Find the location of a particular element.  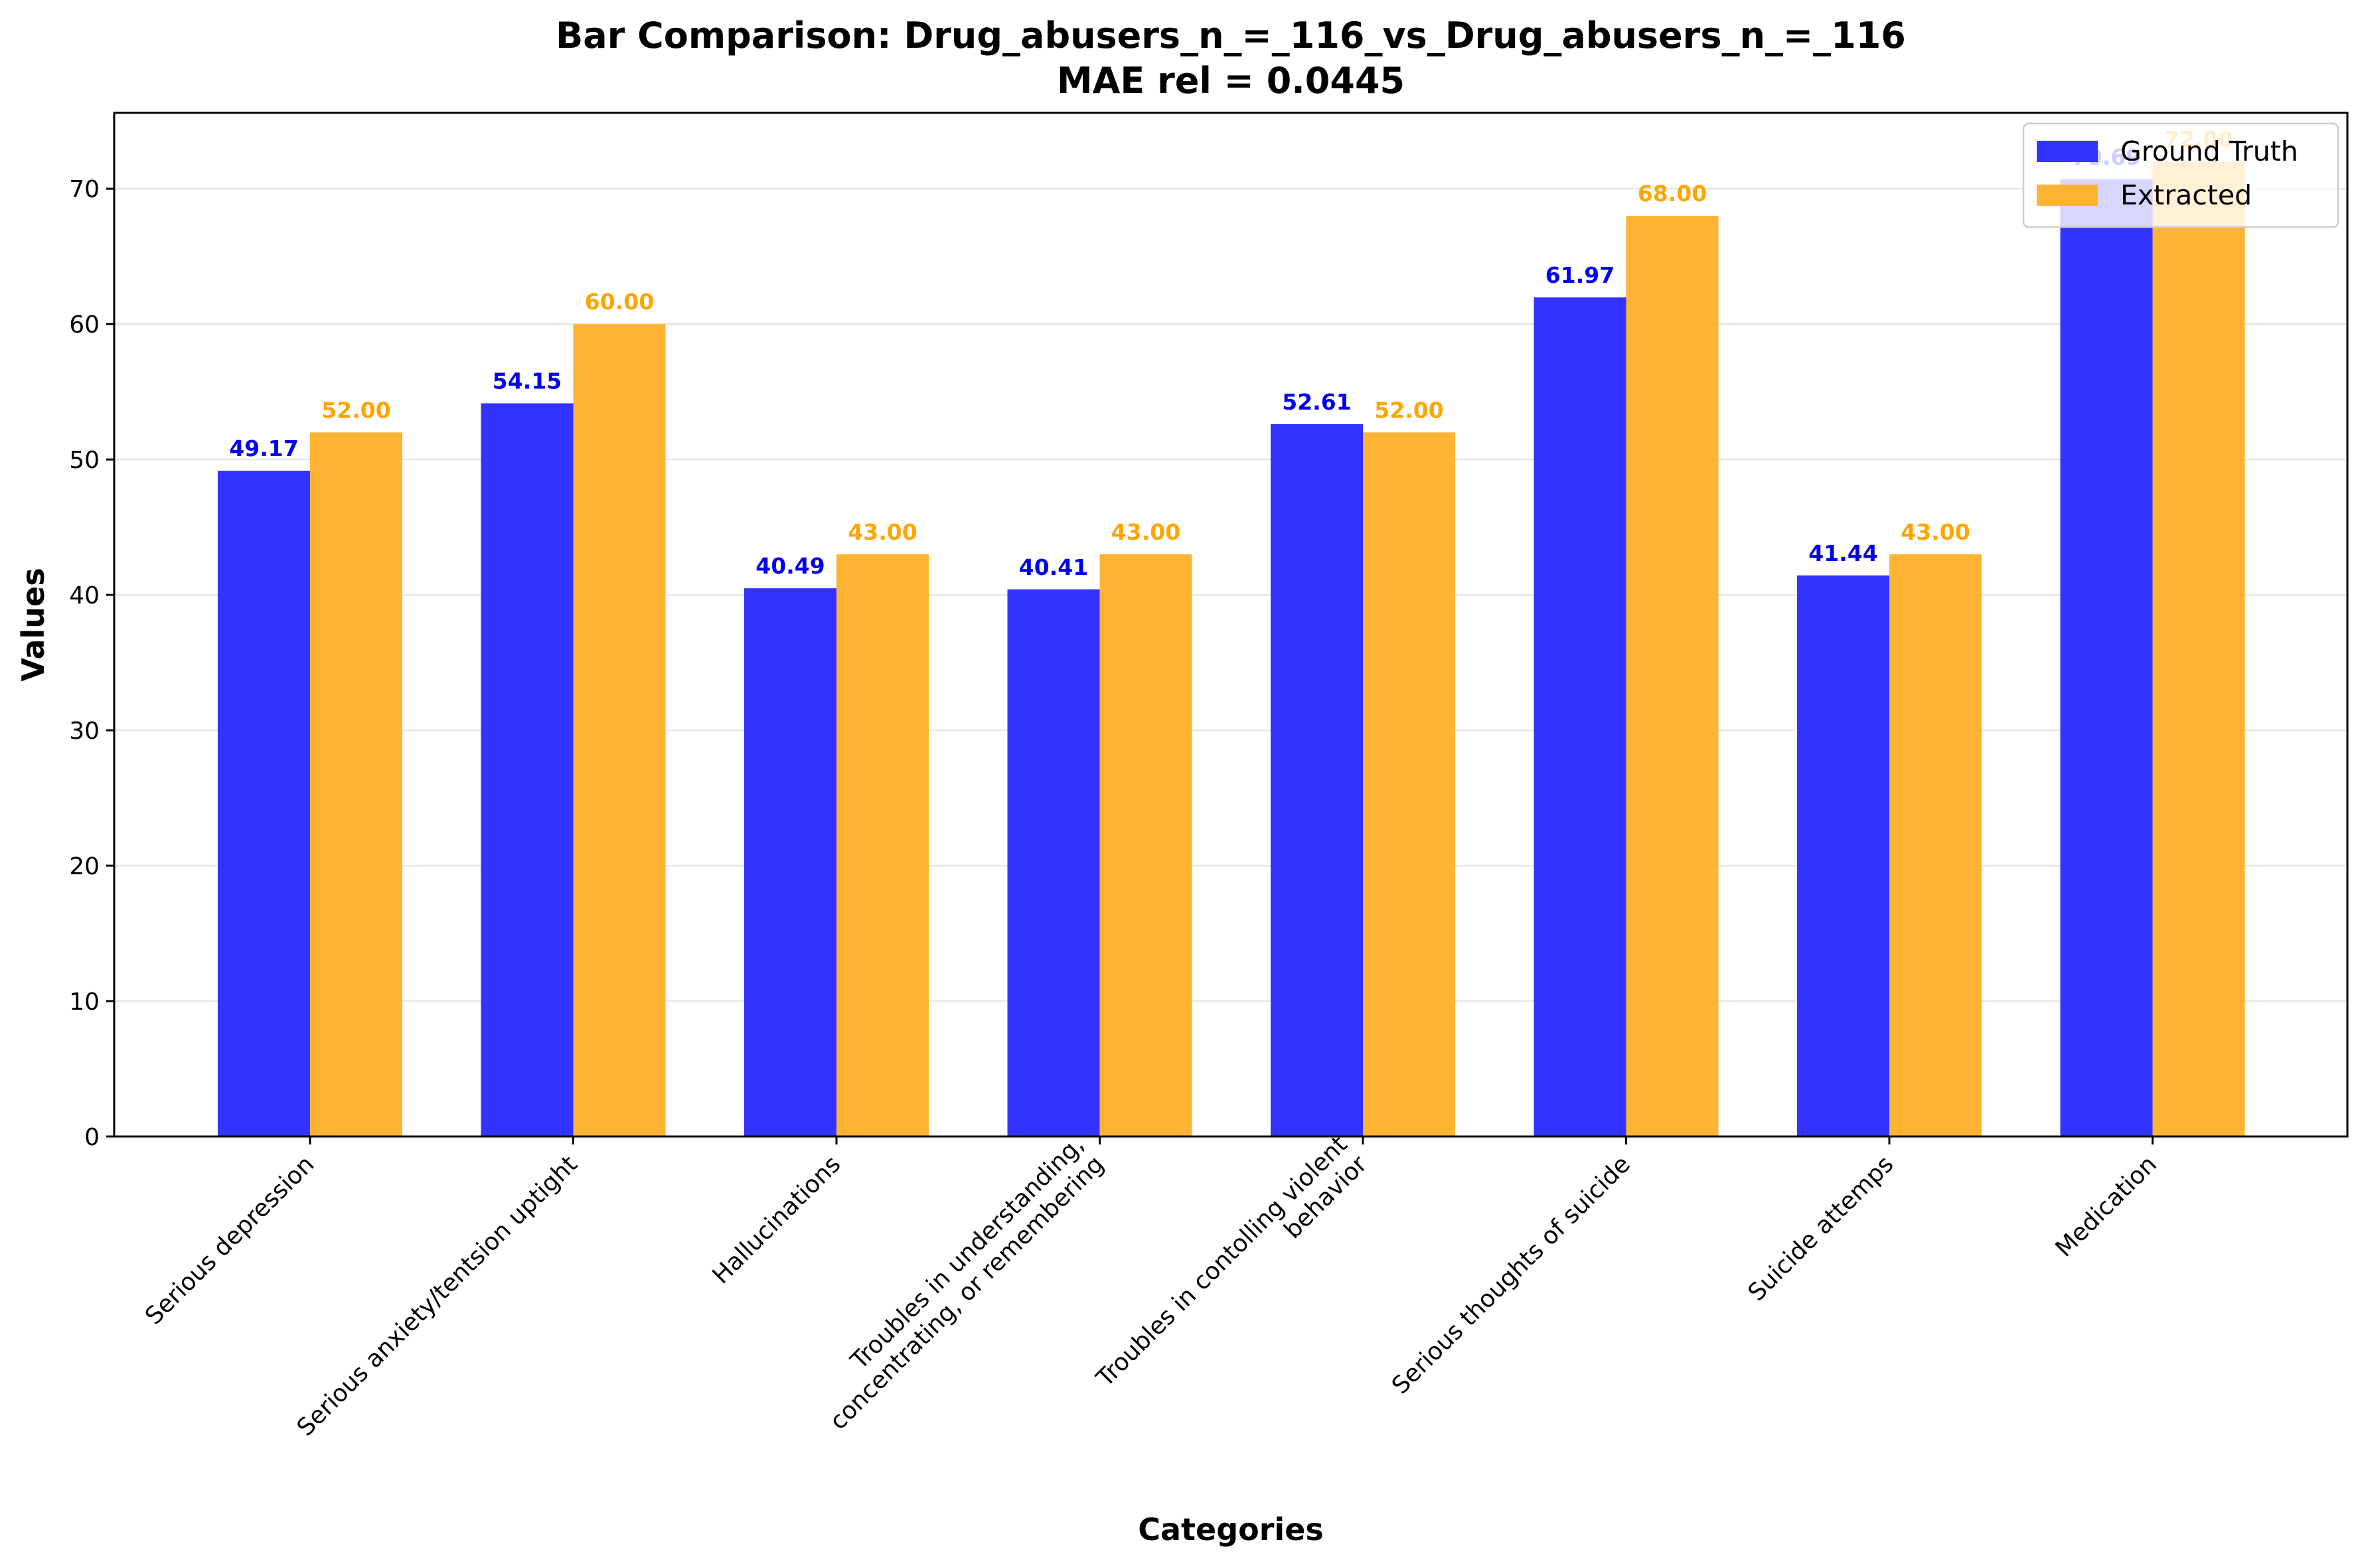

x-tick-label-line: Troubles in contolling violent is located at coordinates (1222, 1262).